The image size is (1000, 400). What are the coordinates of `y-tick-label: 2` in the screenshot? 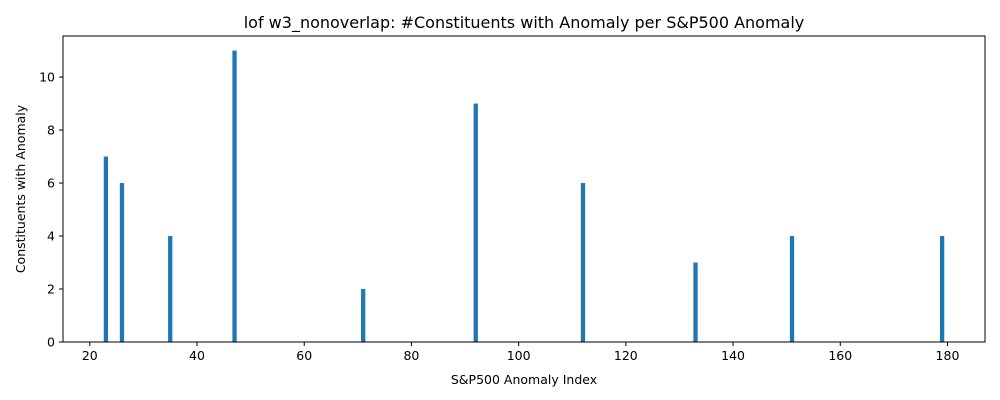 It's located at (51, 289).